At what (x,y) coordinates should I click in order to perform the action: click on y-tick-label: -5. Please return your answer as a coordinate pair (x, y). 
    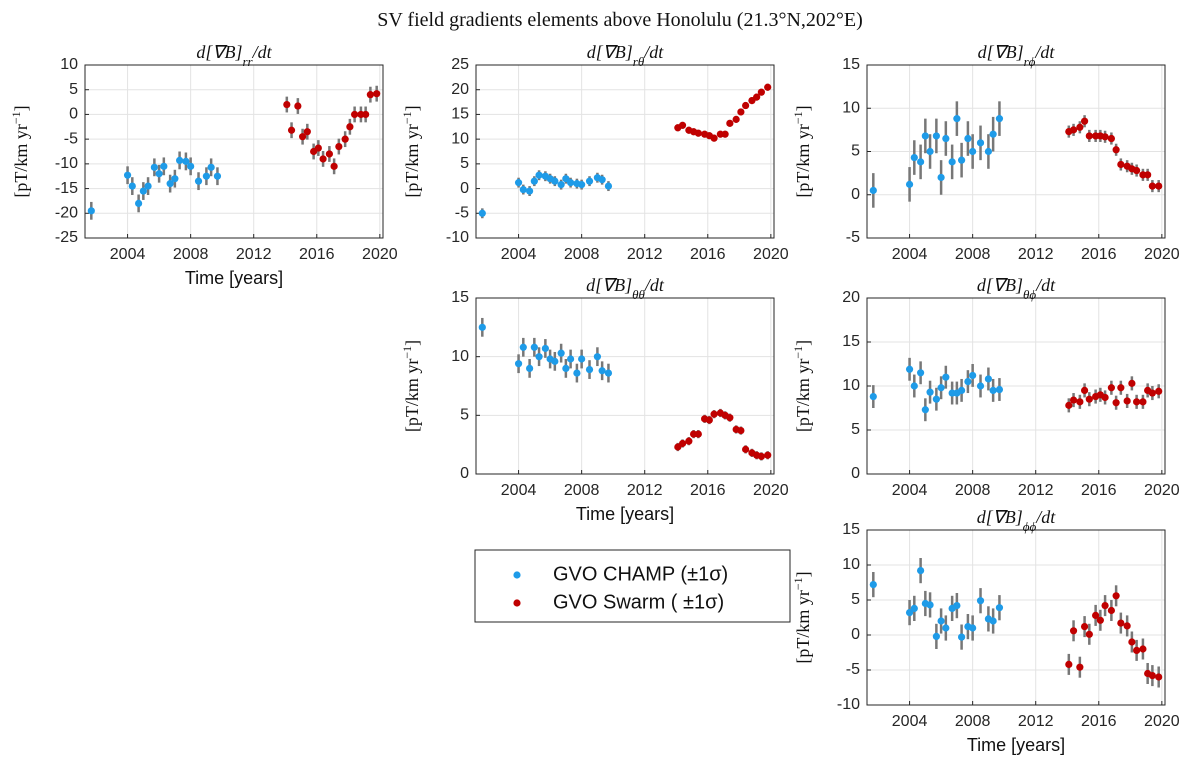
    Looking at the image, I should click on (853, 669).